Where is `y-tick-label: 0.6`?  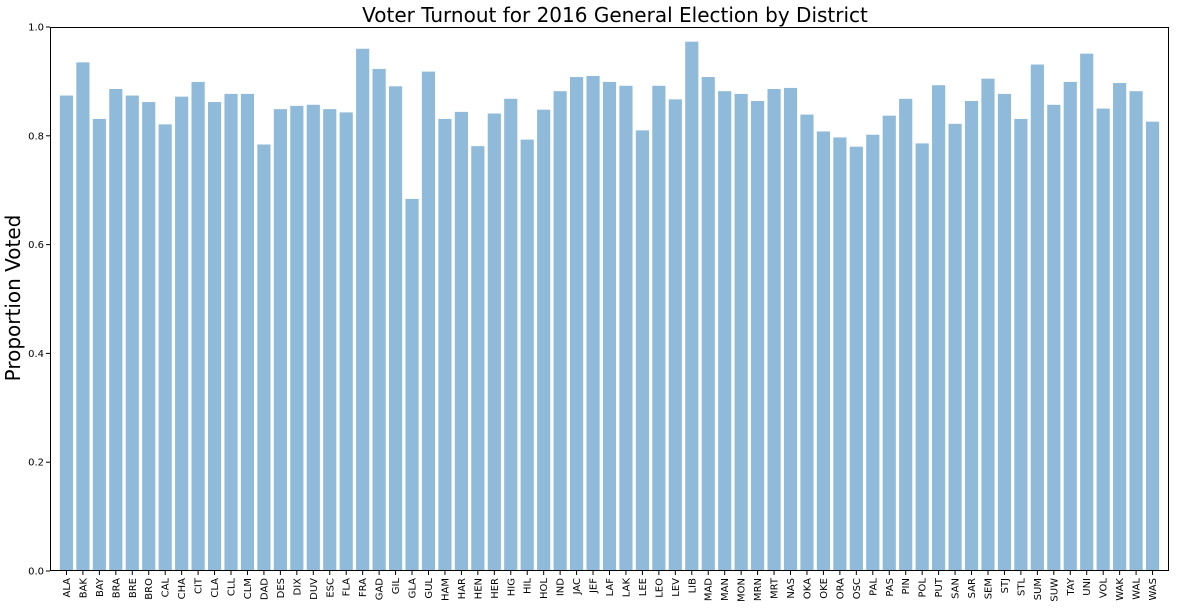 y-tick-label: 0.6 is located at coordinates (36, 245).